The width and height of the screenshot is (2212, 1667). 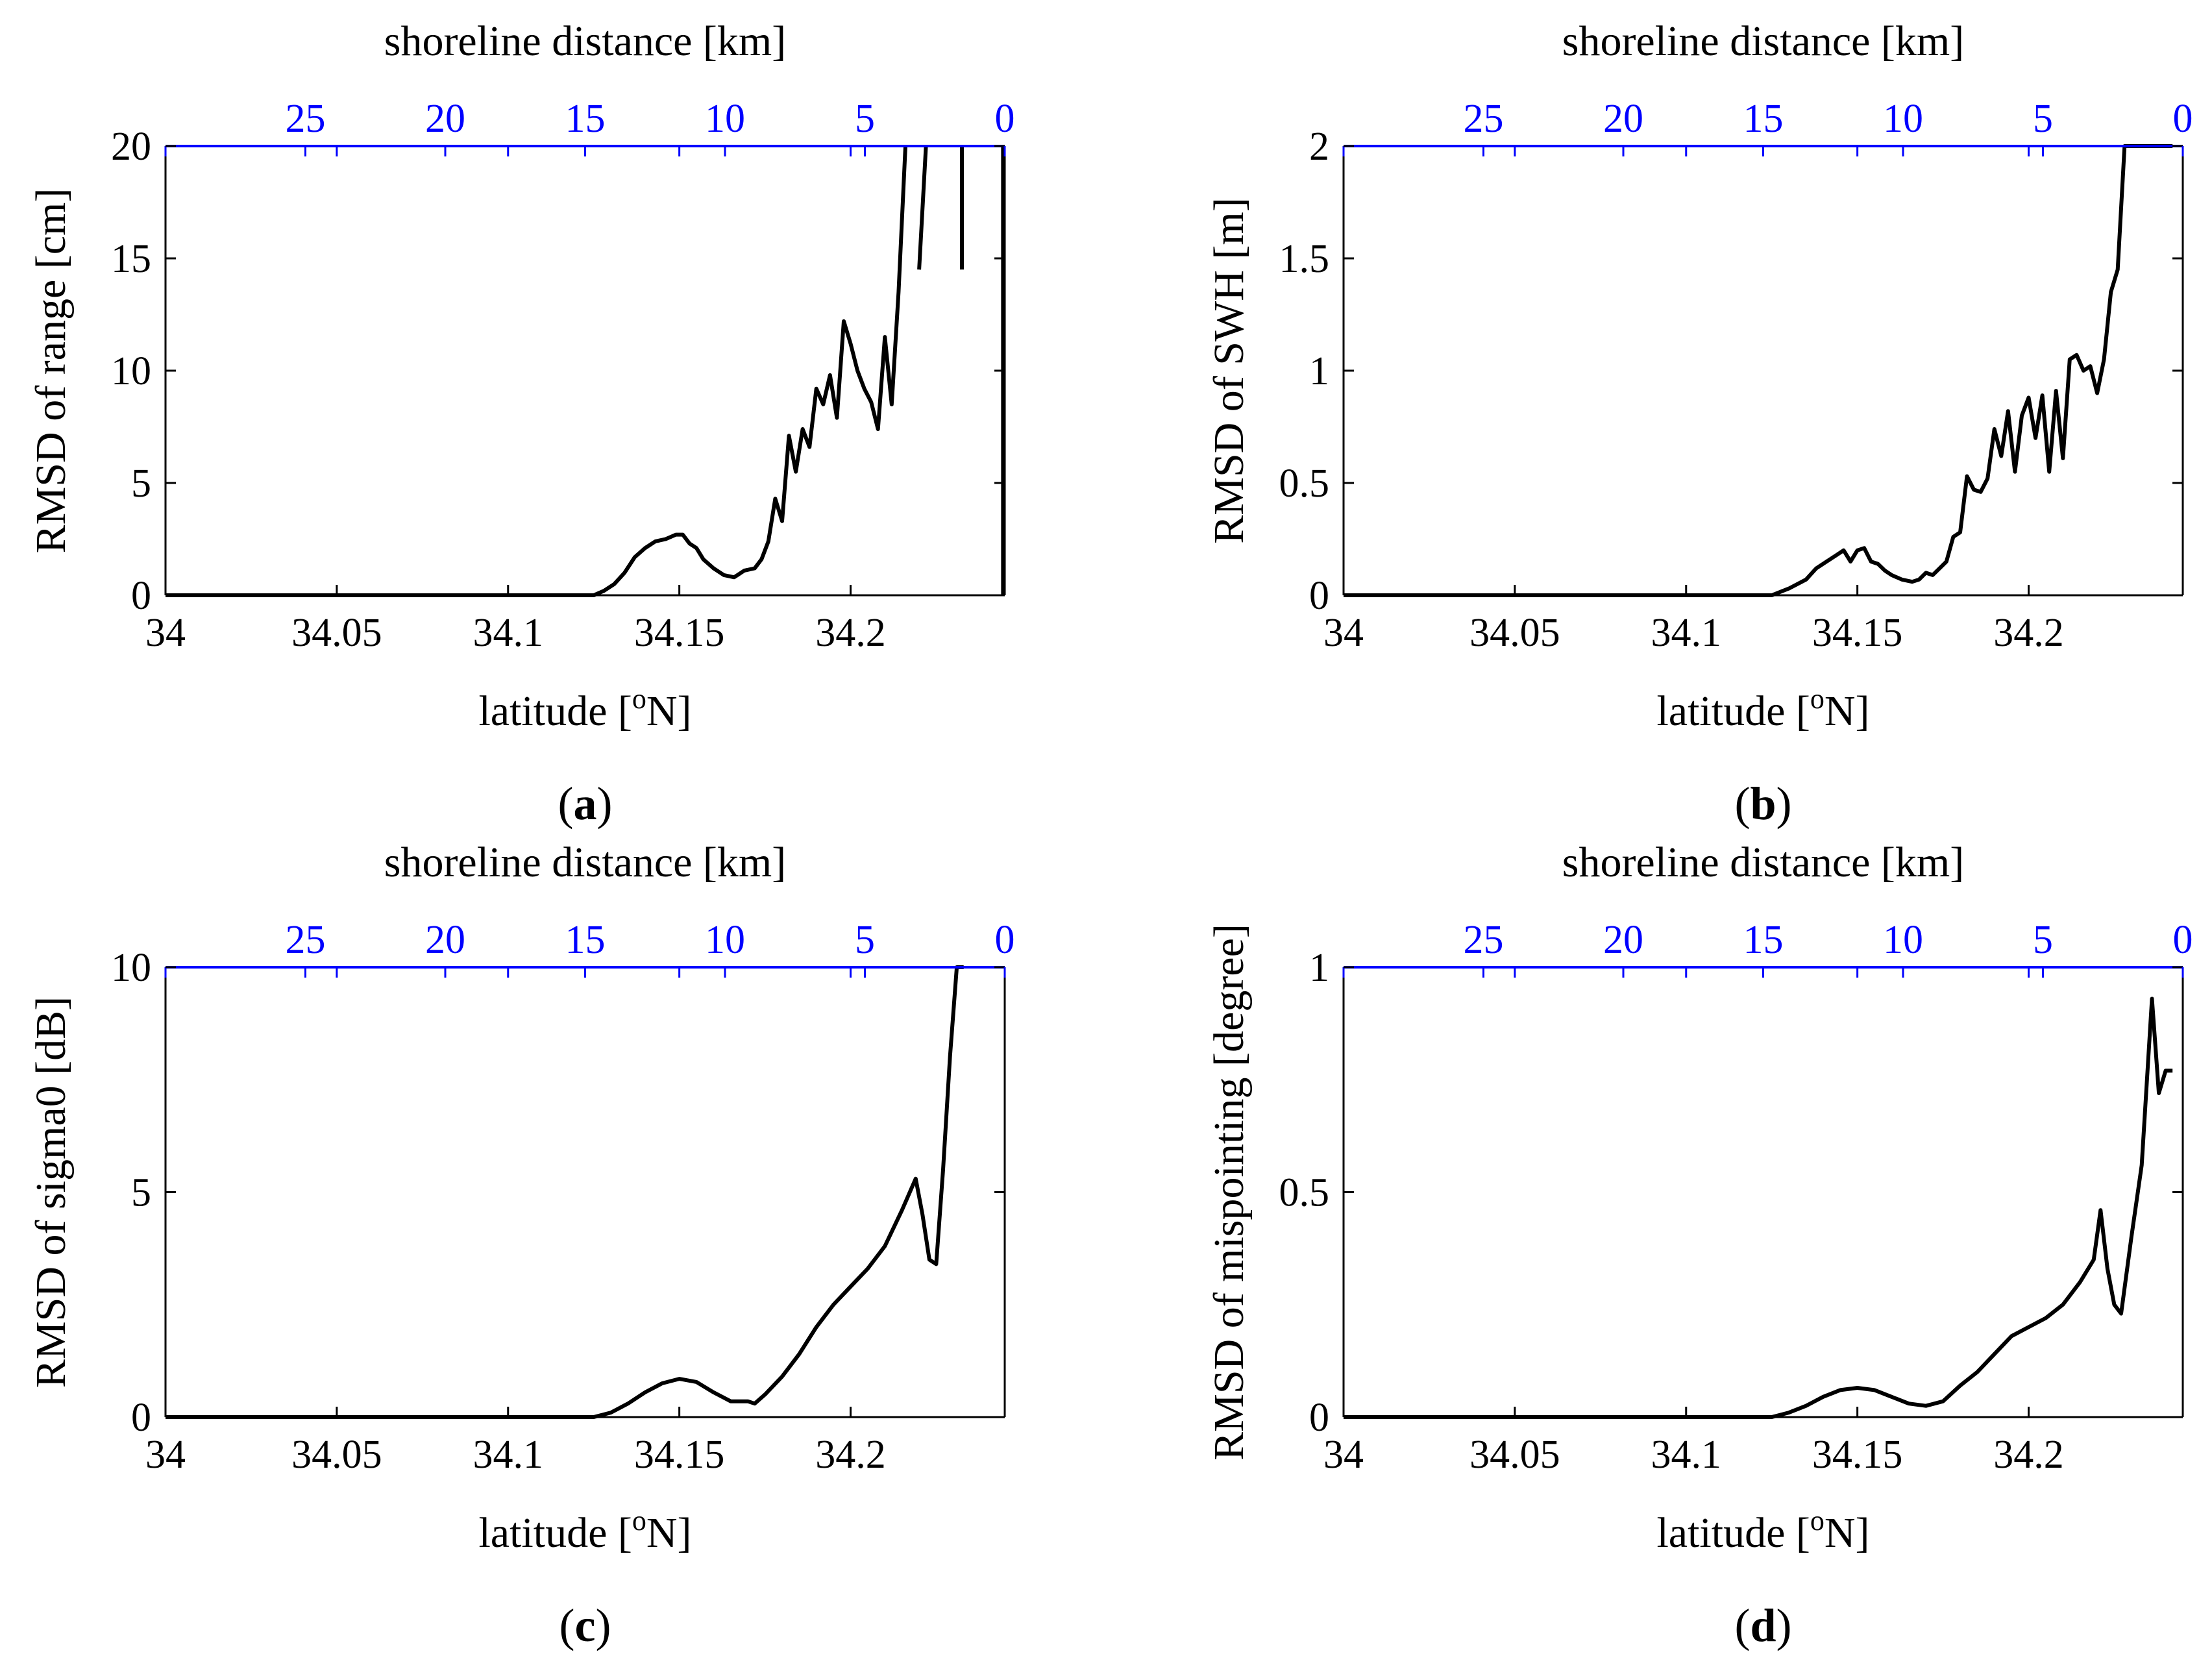 I want to click on y-axis-title: RMSD of range [cm], so click(x=51, y=371).